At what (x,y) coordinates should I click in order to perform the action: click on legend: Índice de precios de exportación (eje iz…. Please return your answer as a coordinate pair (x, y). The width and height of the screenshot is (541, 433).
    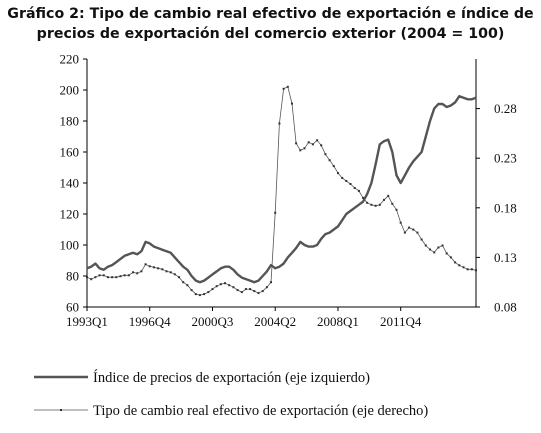
    Looking at the image, I should click on (231, 394).